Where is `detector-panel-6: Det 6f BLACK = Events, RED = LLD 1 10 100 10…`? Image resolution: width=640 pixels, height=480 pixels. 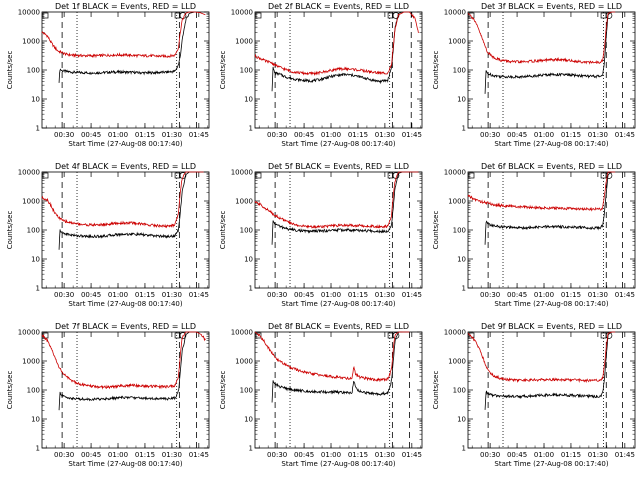 detector-panel-6: Det 6f BLACK = Events, RED = LLD 1 10 100 10… is located at coordinates (532, 240).